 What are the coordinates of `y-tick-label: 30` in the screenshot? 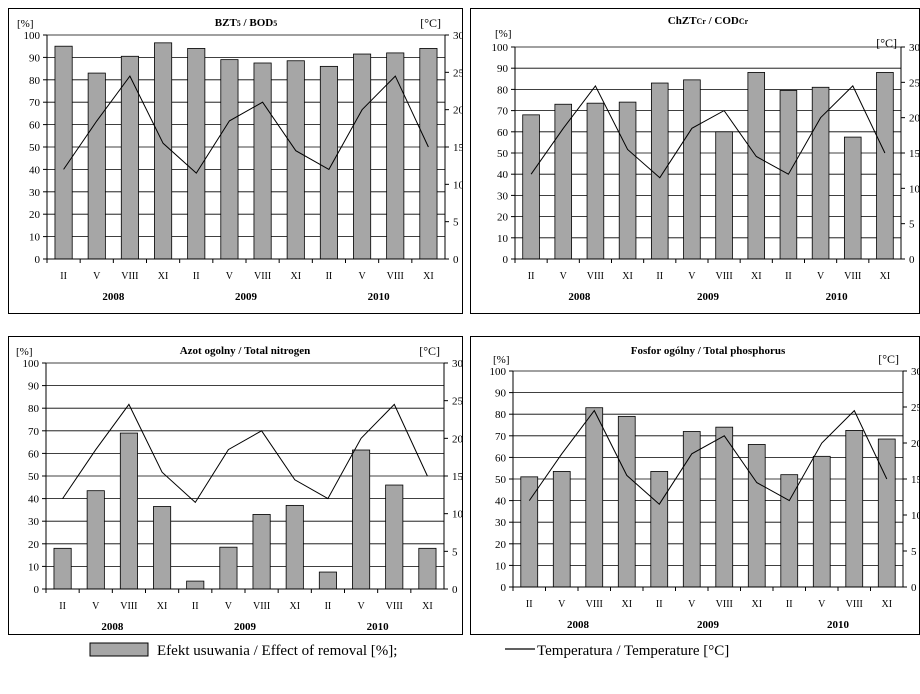 It's located at (35, 193).